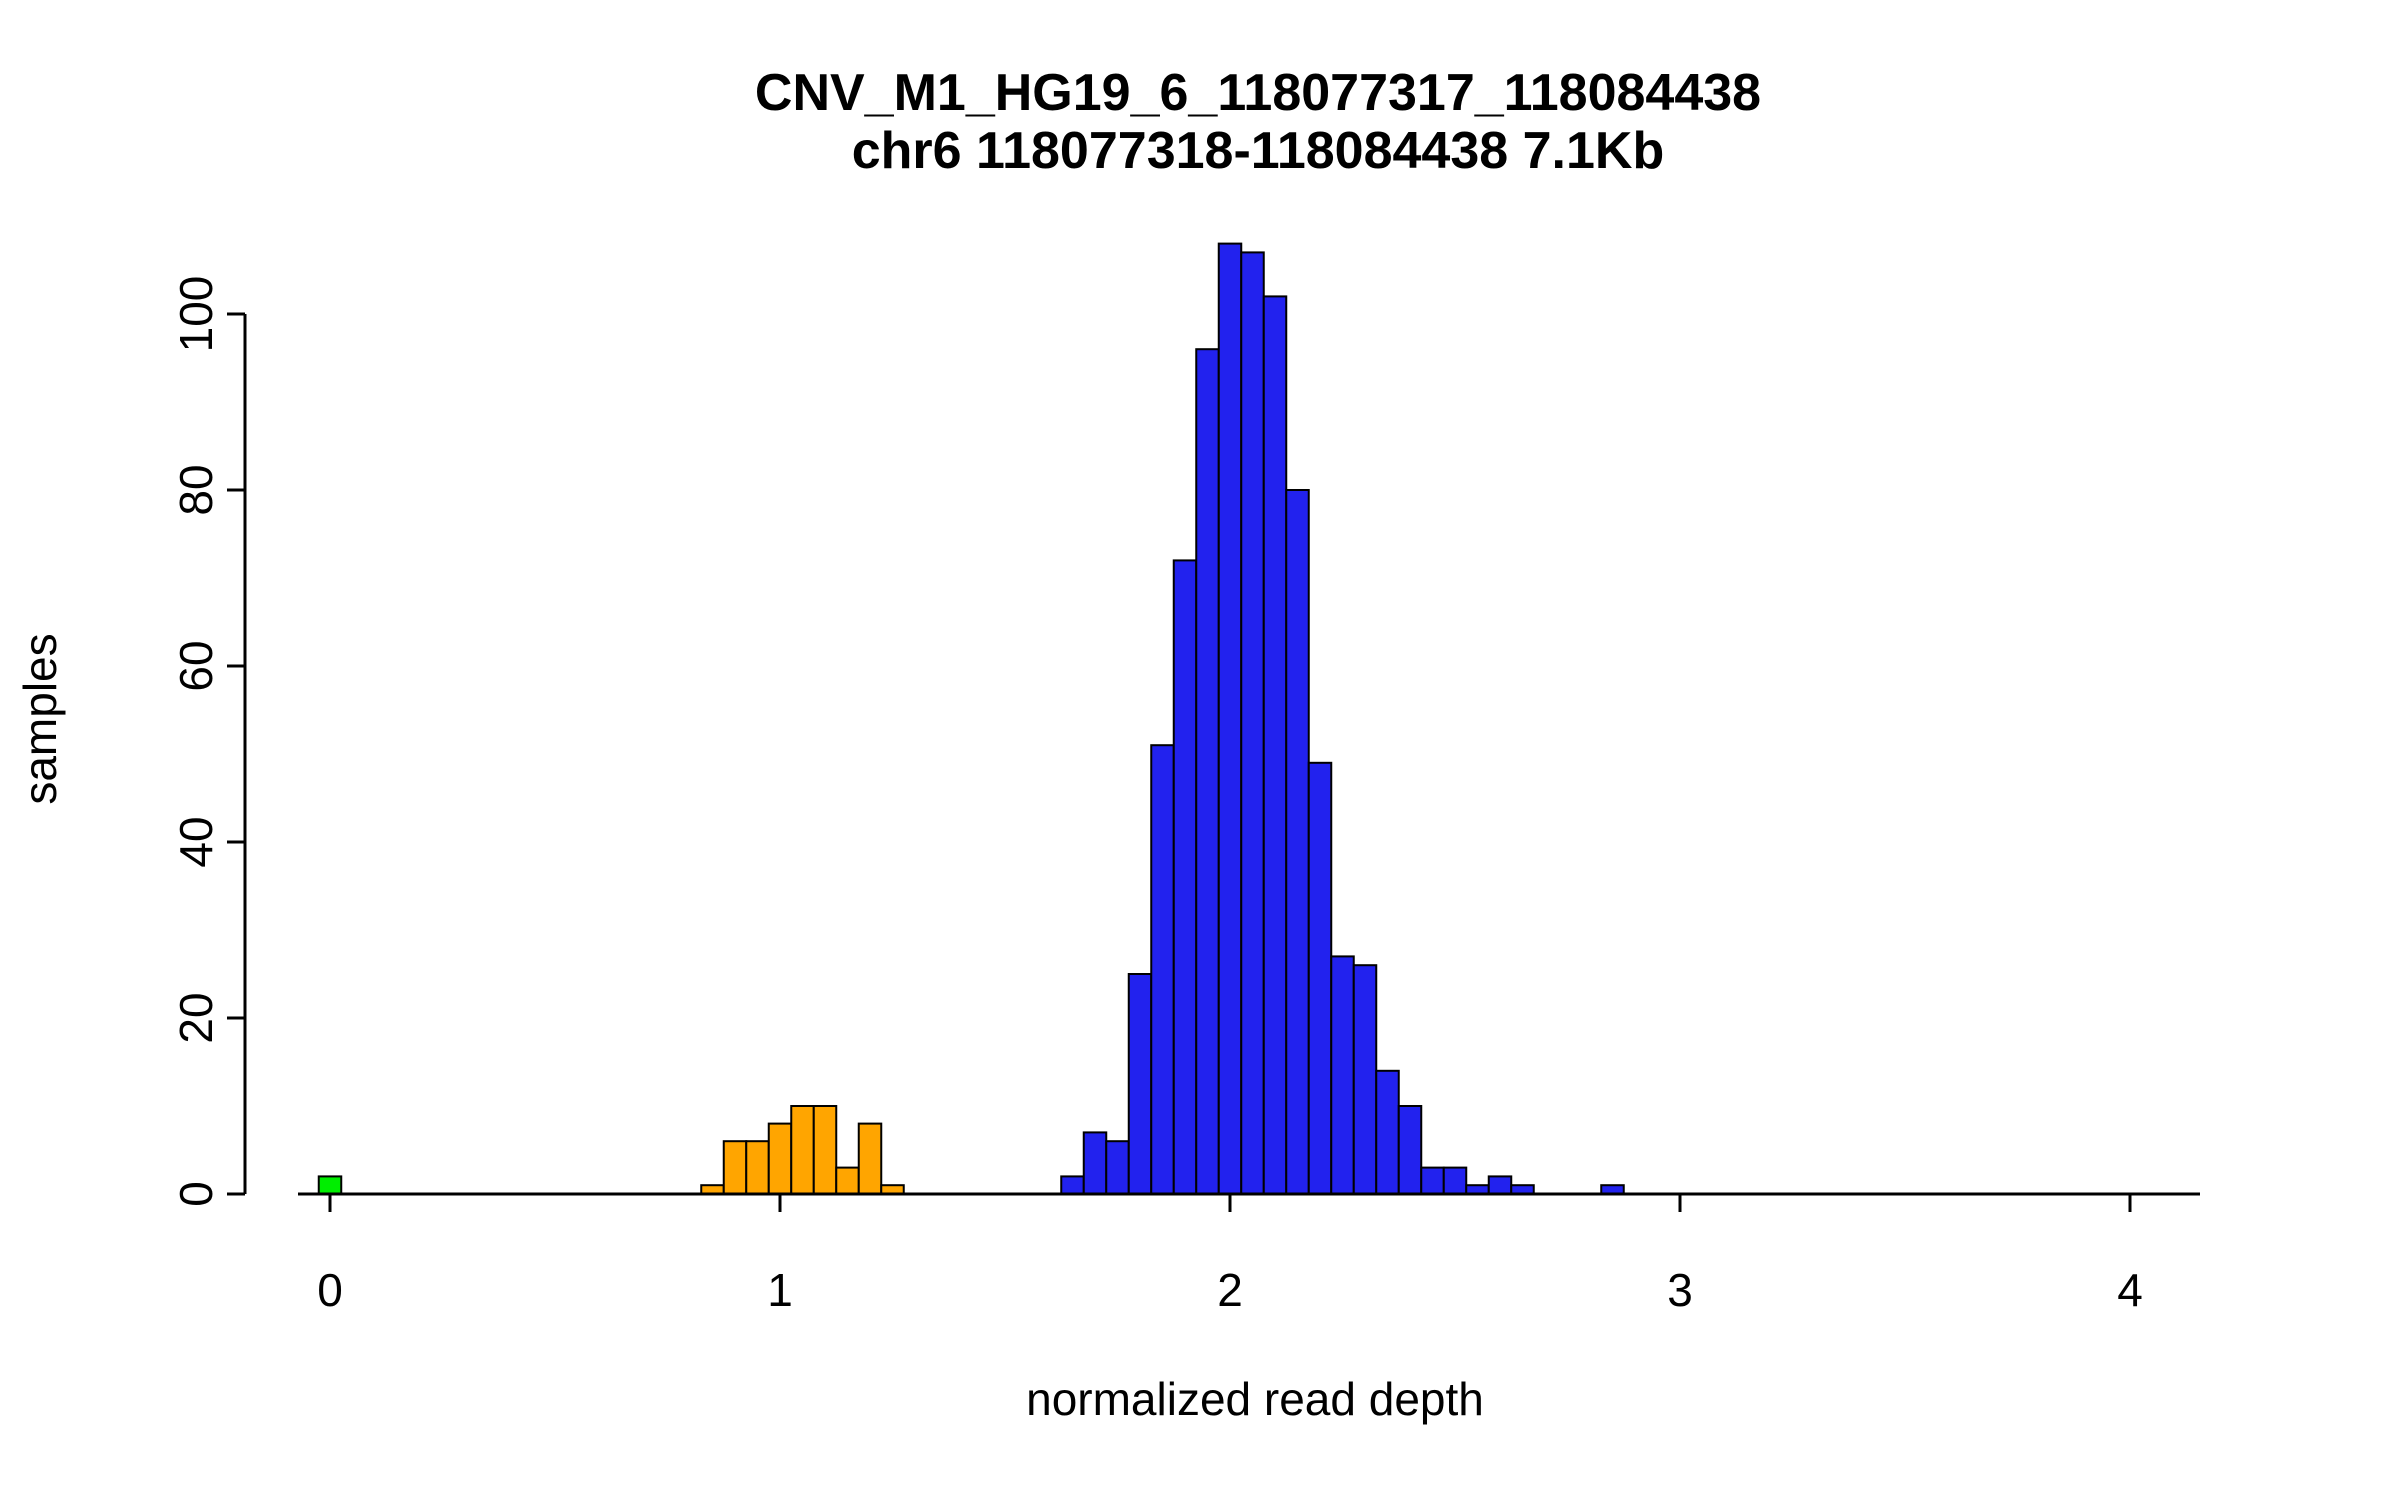 The height and width of the screenshot is (1500, 2400). I want to click on y-axis-label: samples, so click(40, 719).